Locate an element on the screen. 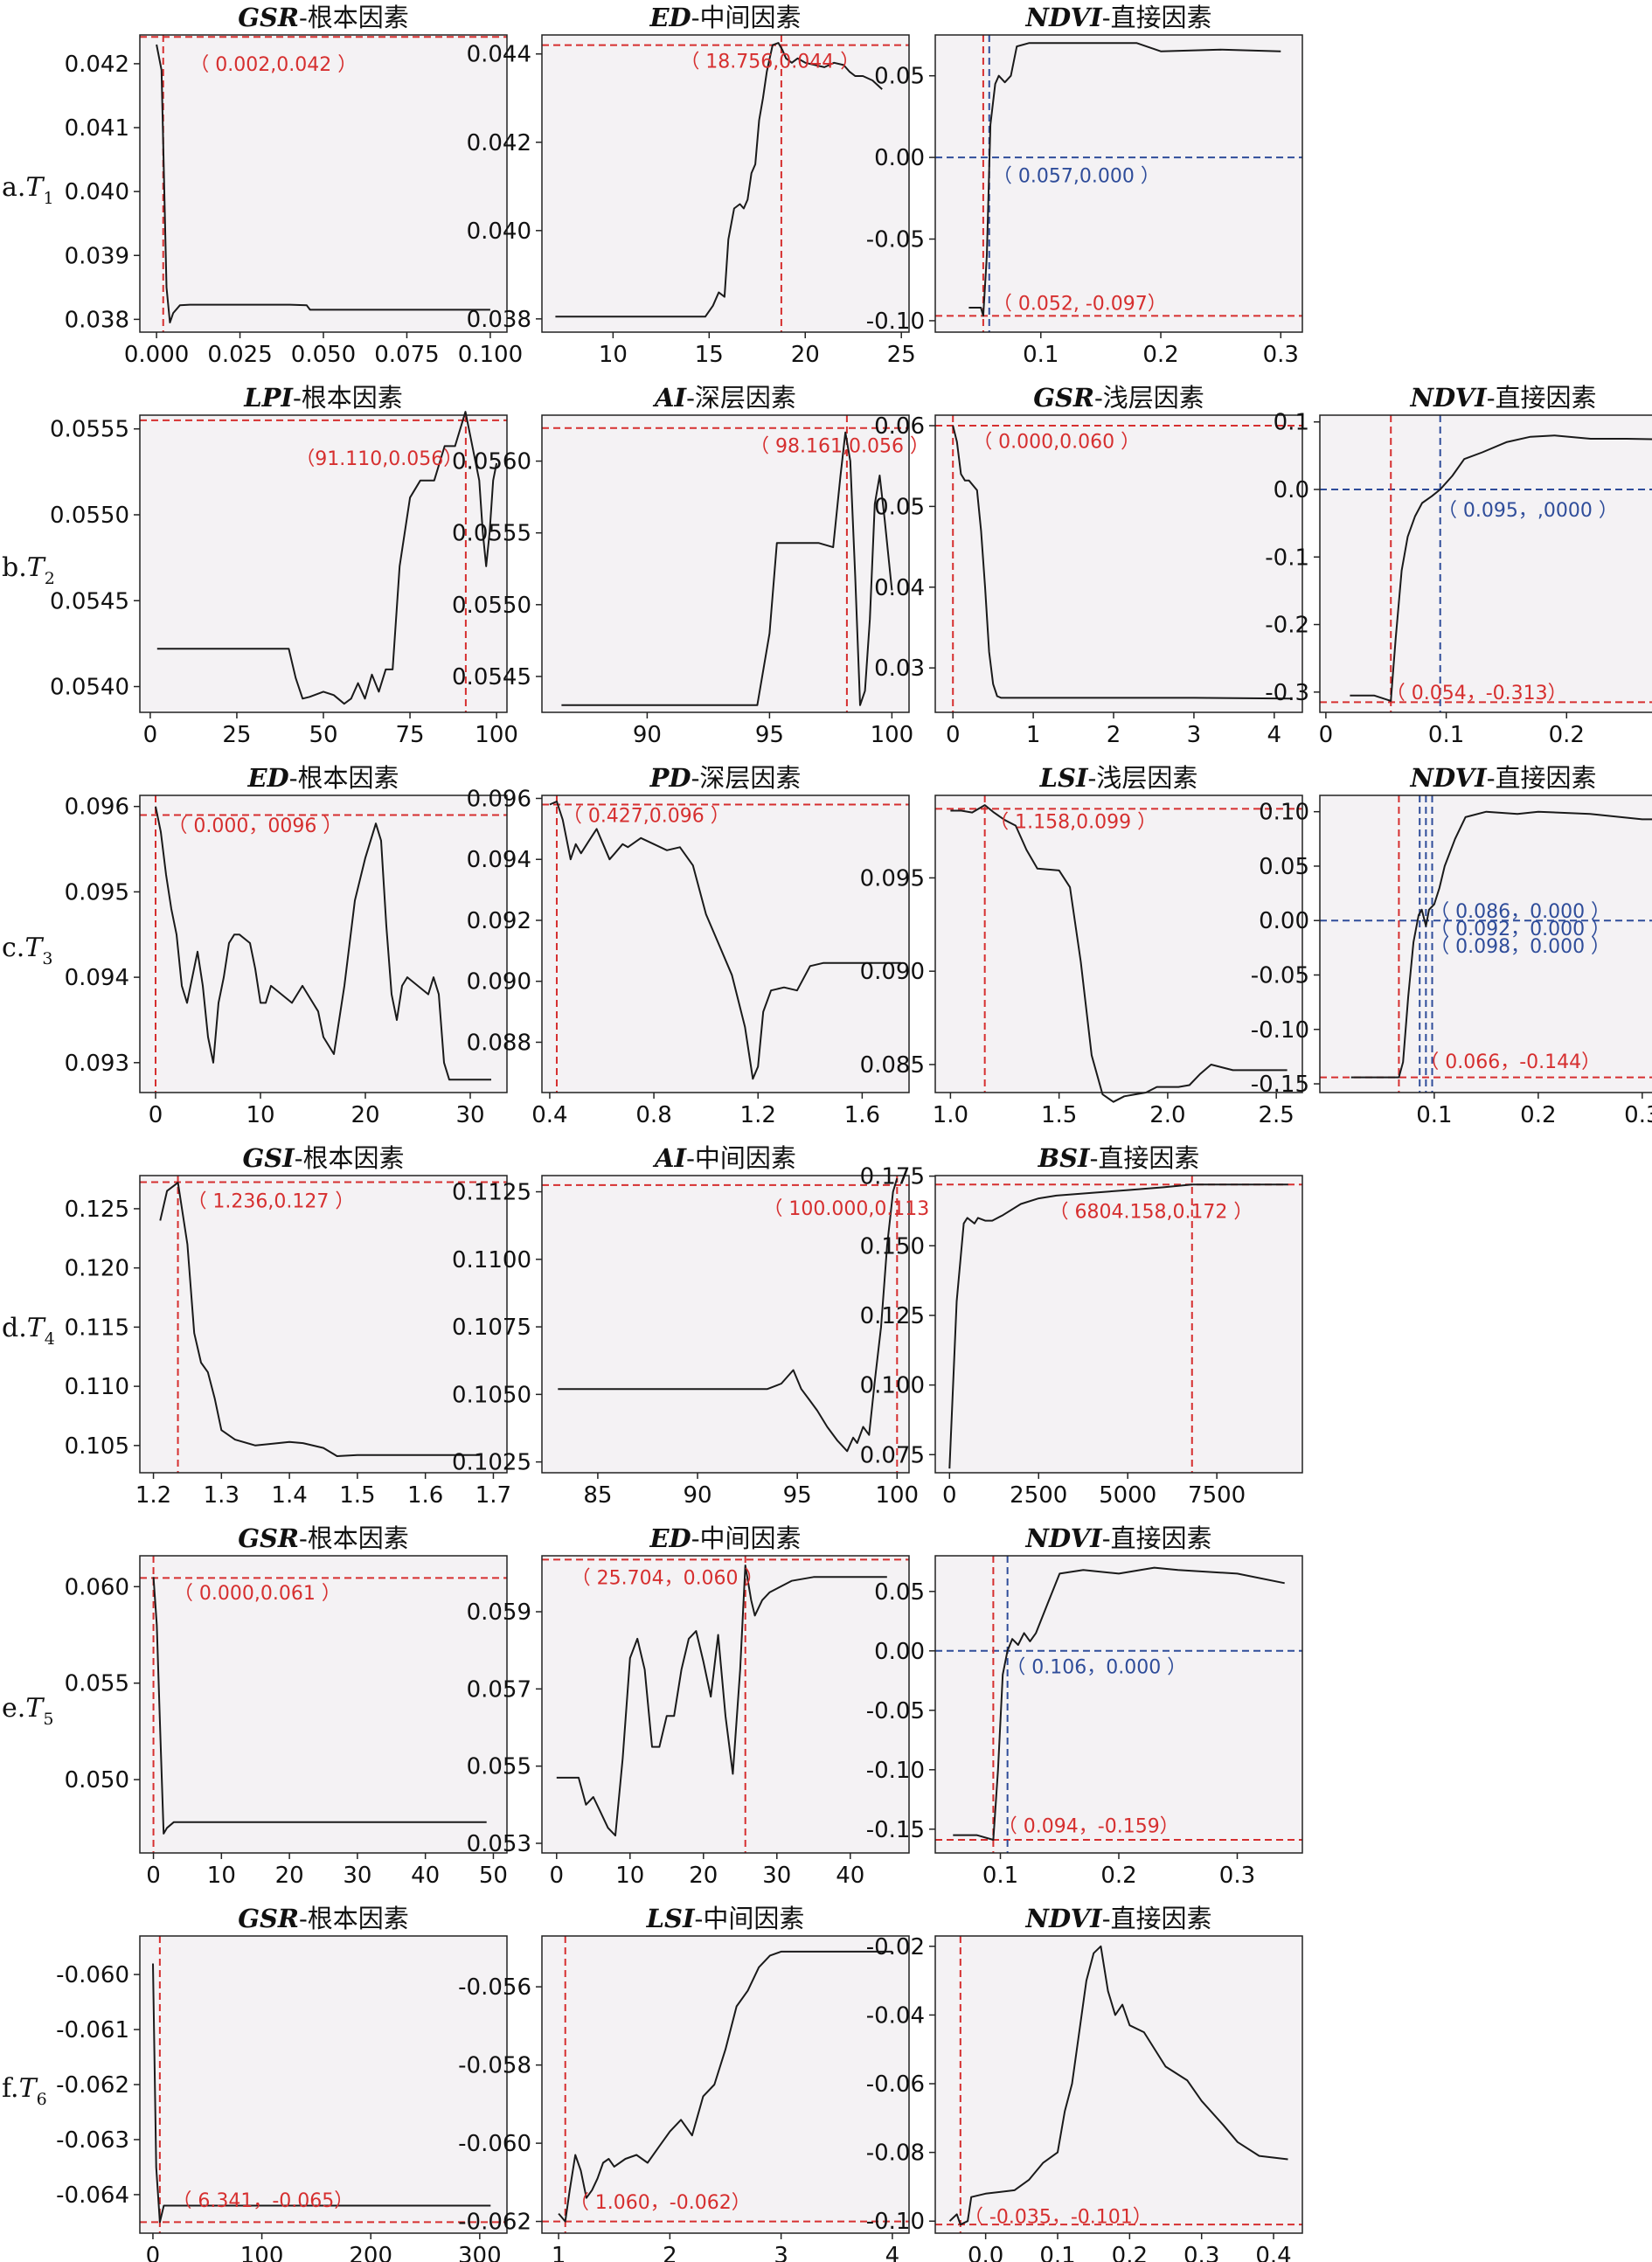 The width and height of the screenshot is (1652, 2262). threshold-annotation: （ 0.098，0.000 ） is located at coordinates (1520, 947).